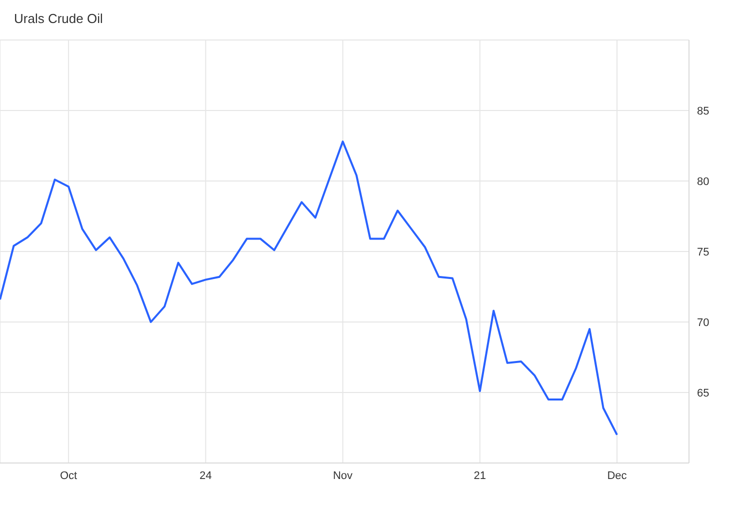  Describe the element at coordinates (206, 476) in the screenshot. I see `x-tick-label: 24` at that location.